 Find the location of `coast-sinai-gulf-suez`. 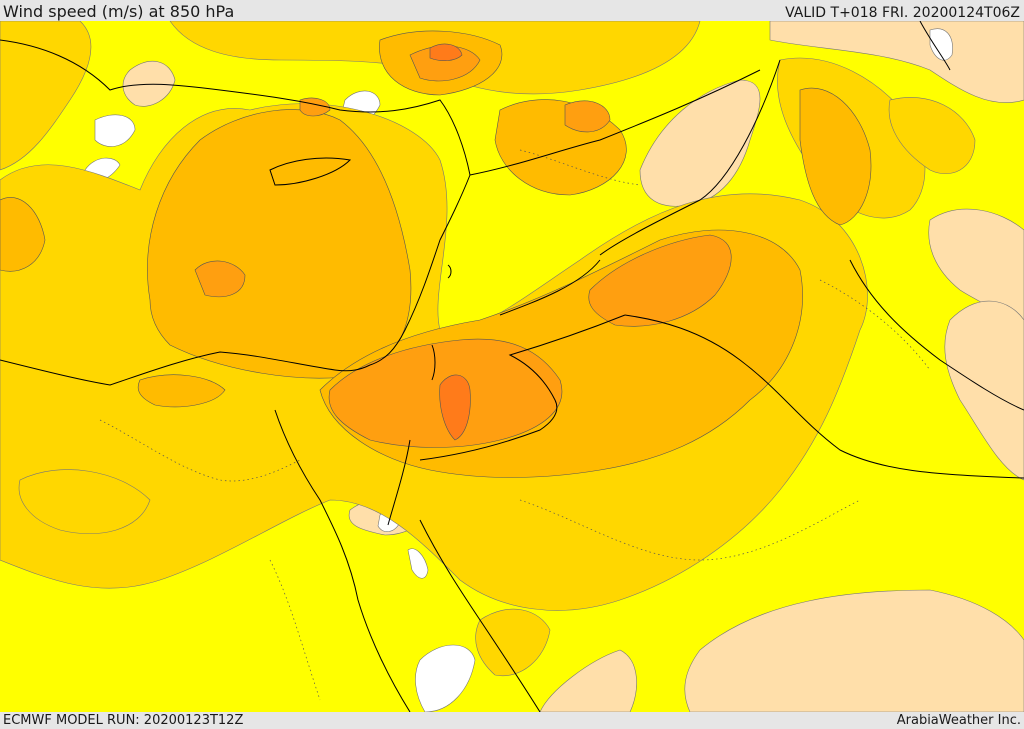

coast-sinai-gulf-suez is located at coordinates (342, 560).